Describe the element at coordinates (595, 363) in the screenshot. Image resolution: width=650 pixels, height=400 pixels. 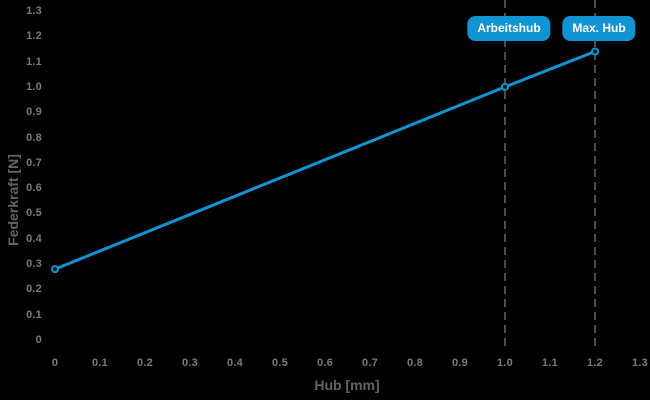
I see `x-tick-label: 1.2` at that location.